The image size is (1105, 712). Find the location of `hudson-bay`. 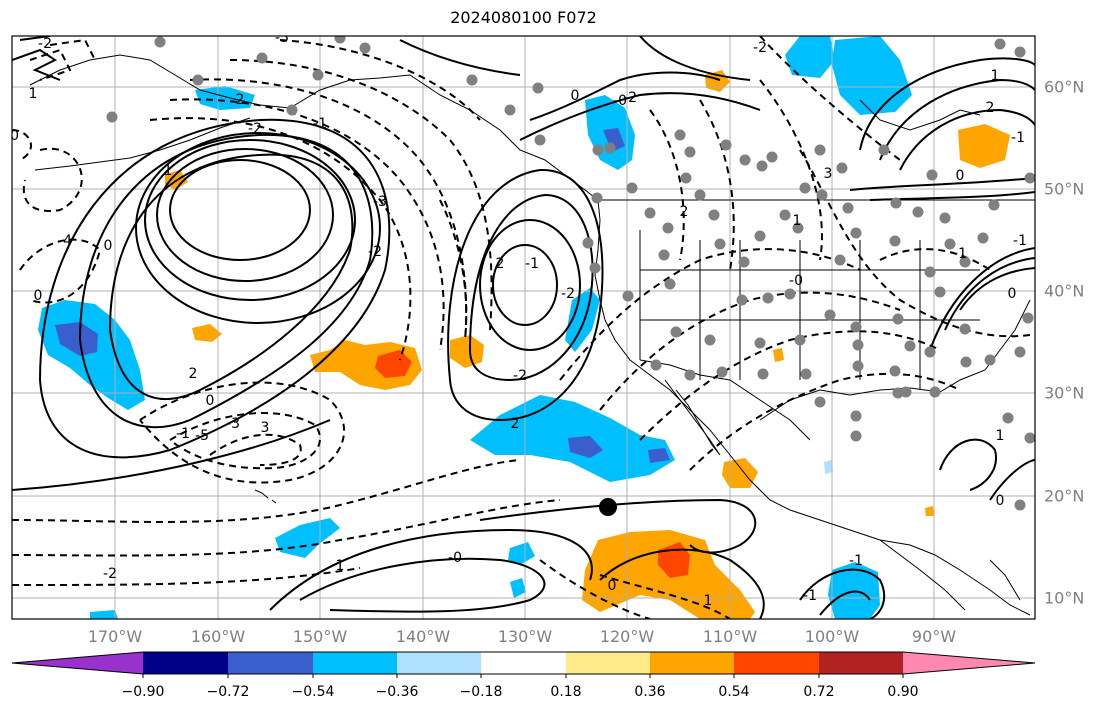

hudson-bay is located at coordinates (920, 115).